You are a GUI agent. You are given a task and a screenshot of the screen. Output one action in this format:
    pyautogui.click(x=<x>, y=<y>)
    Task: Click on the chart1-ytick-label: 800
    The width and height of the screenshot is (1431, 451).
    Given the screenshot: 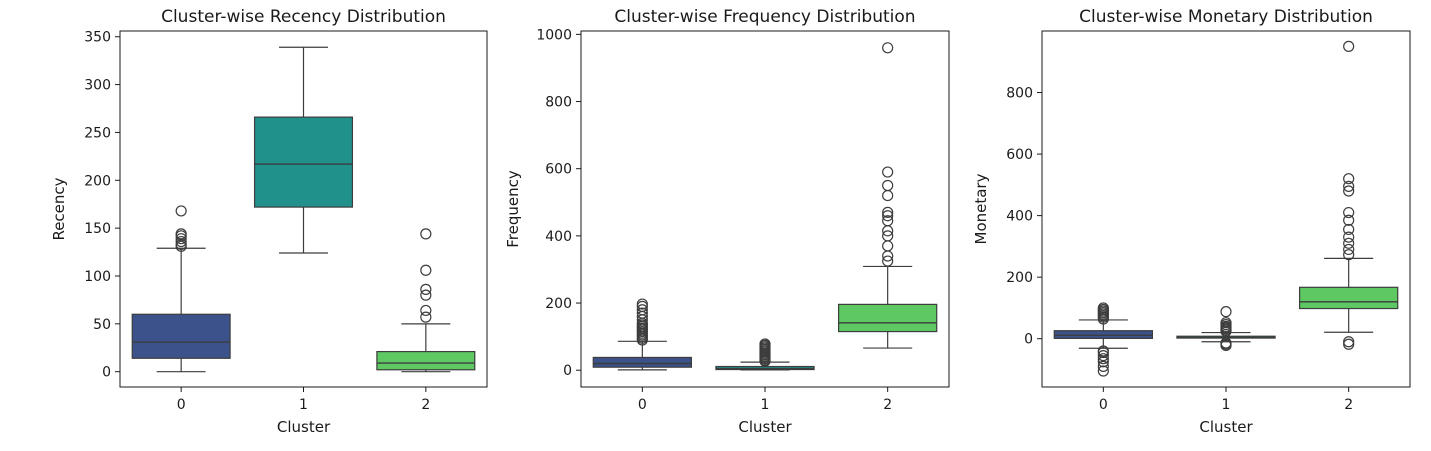 What is the action you would take?
    pyautogui.click(x=558, y=103)
    